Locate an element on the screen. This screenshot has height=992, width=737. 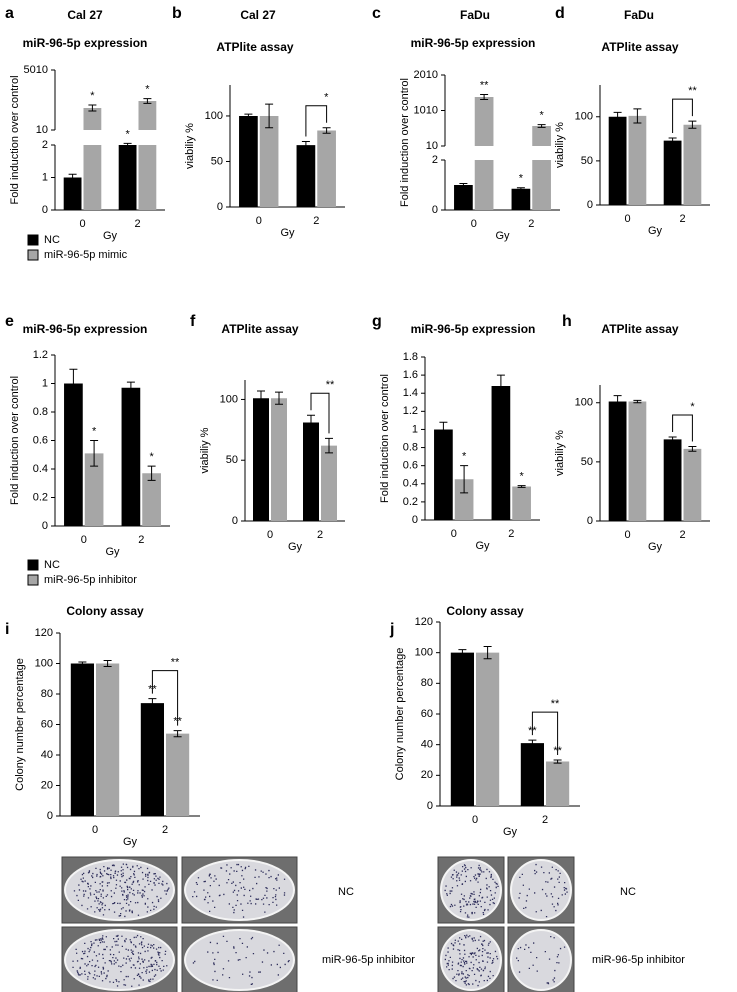
y-tick-label: 2 is located at coordinates (435, 160).